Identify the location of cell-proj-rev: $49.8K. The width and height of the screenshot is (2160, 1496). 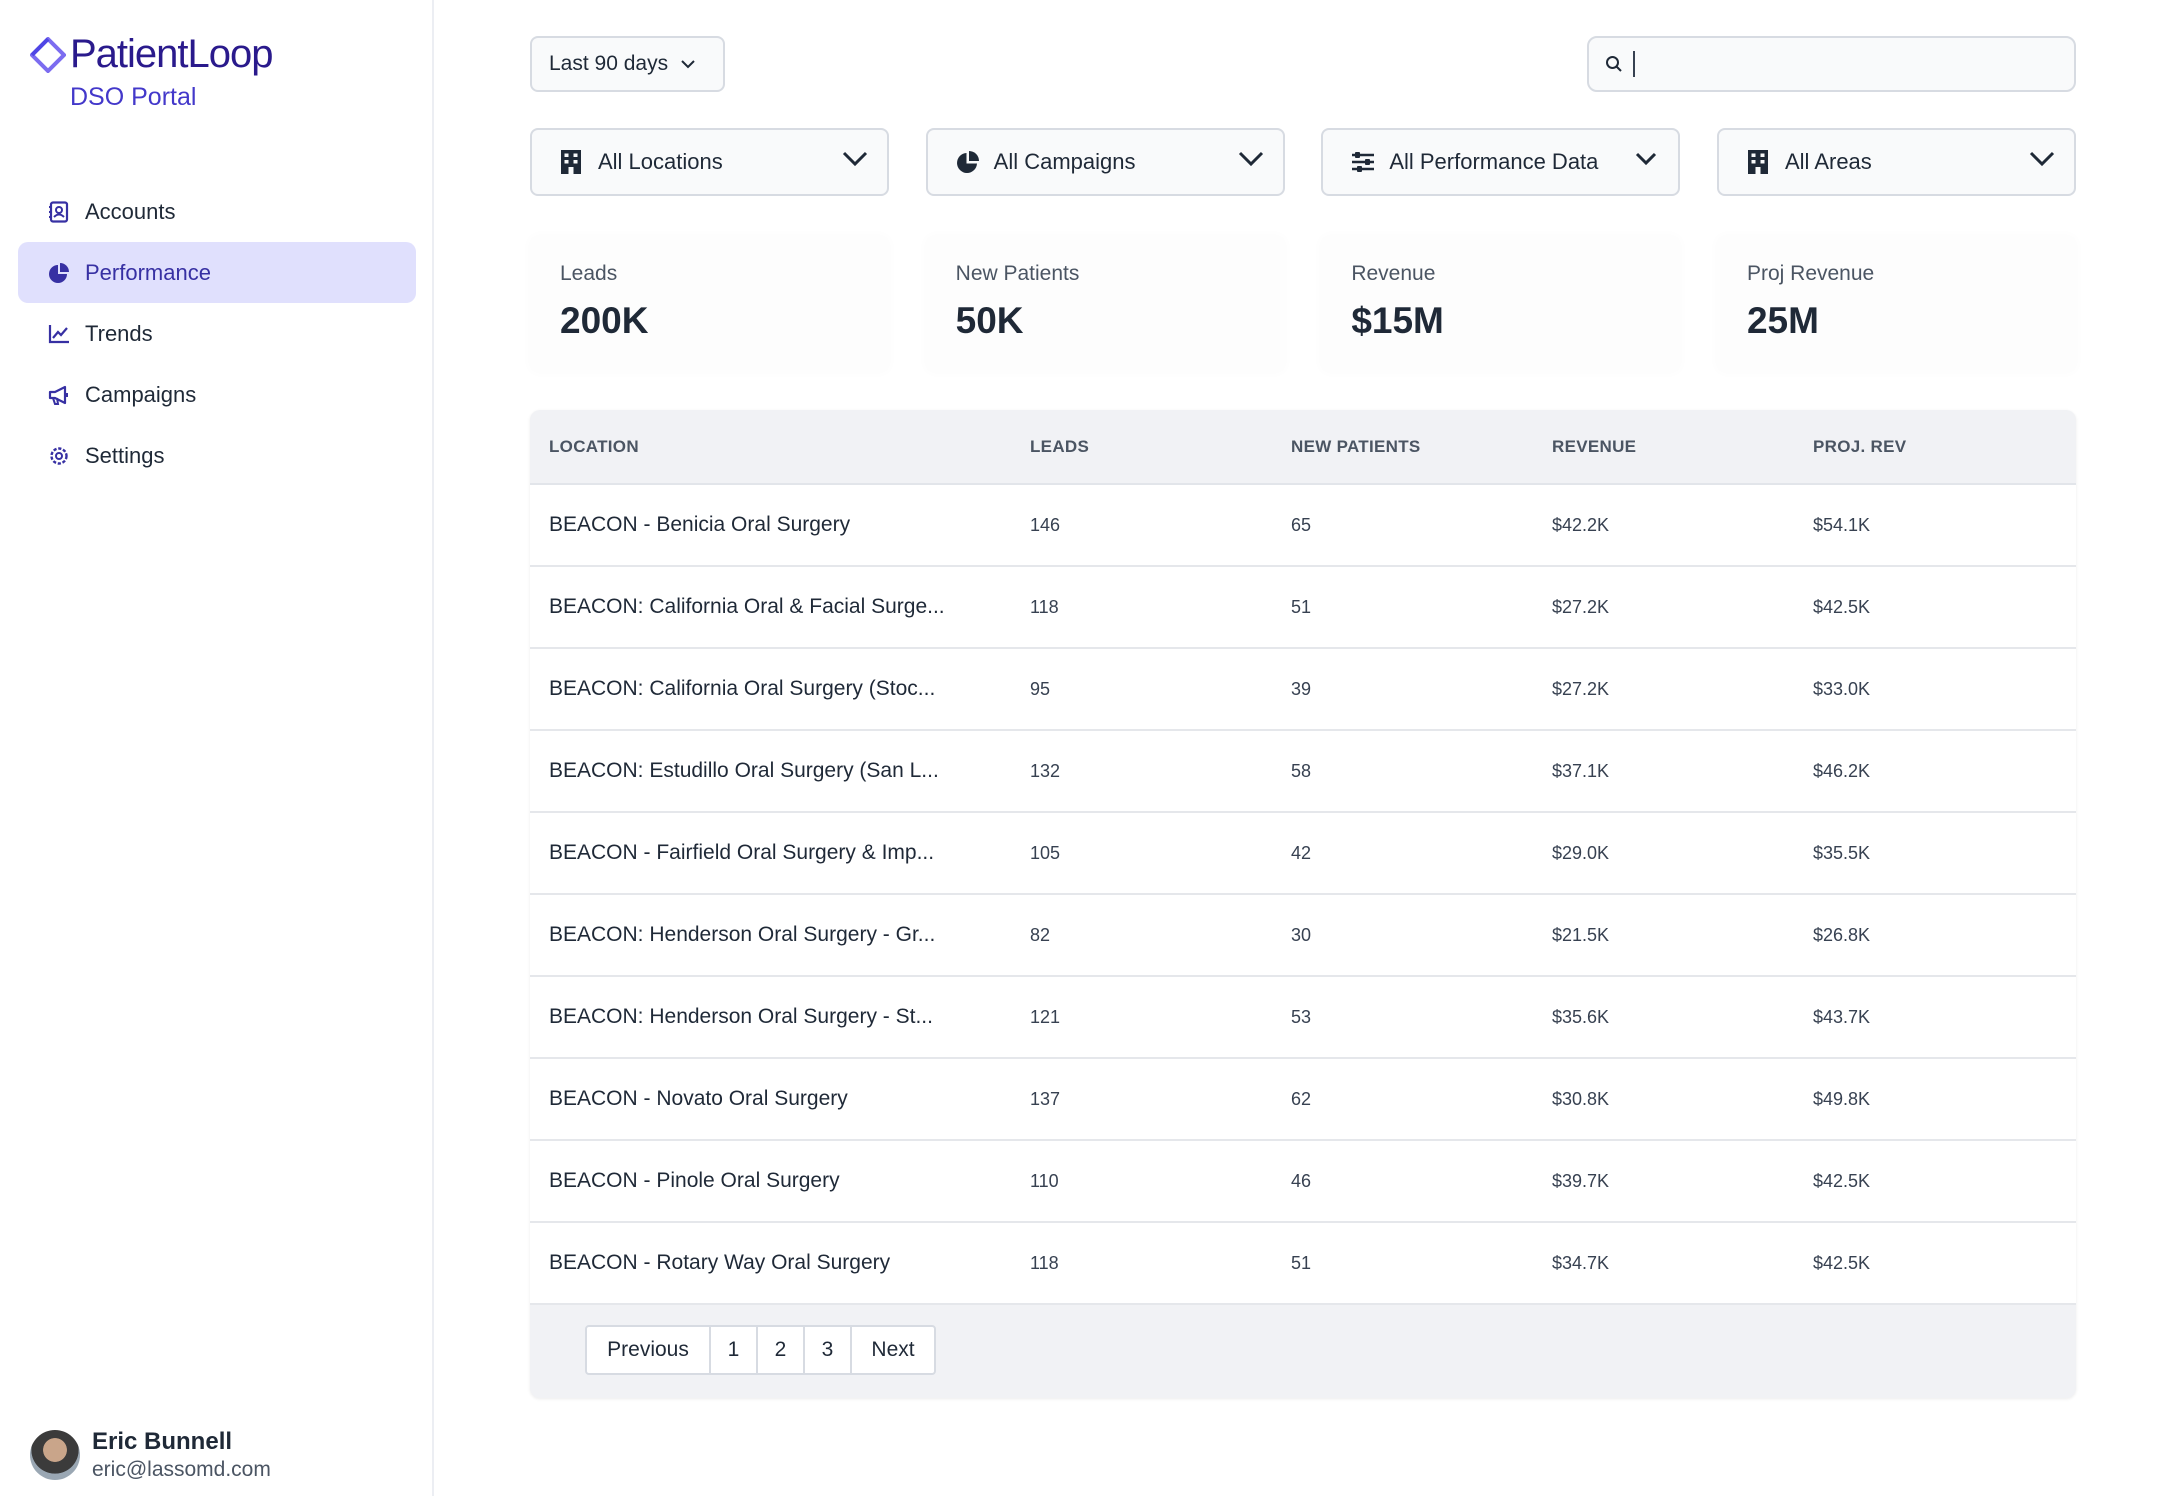
(1842, 1098).